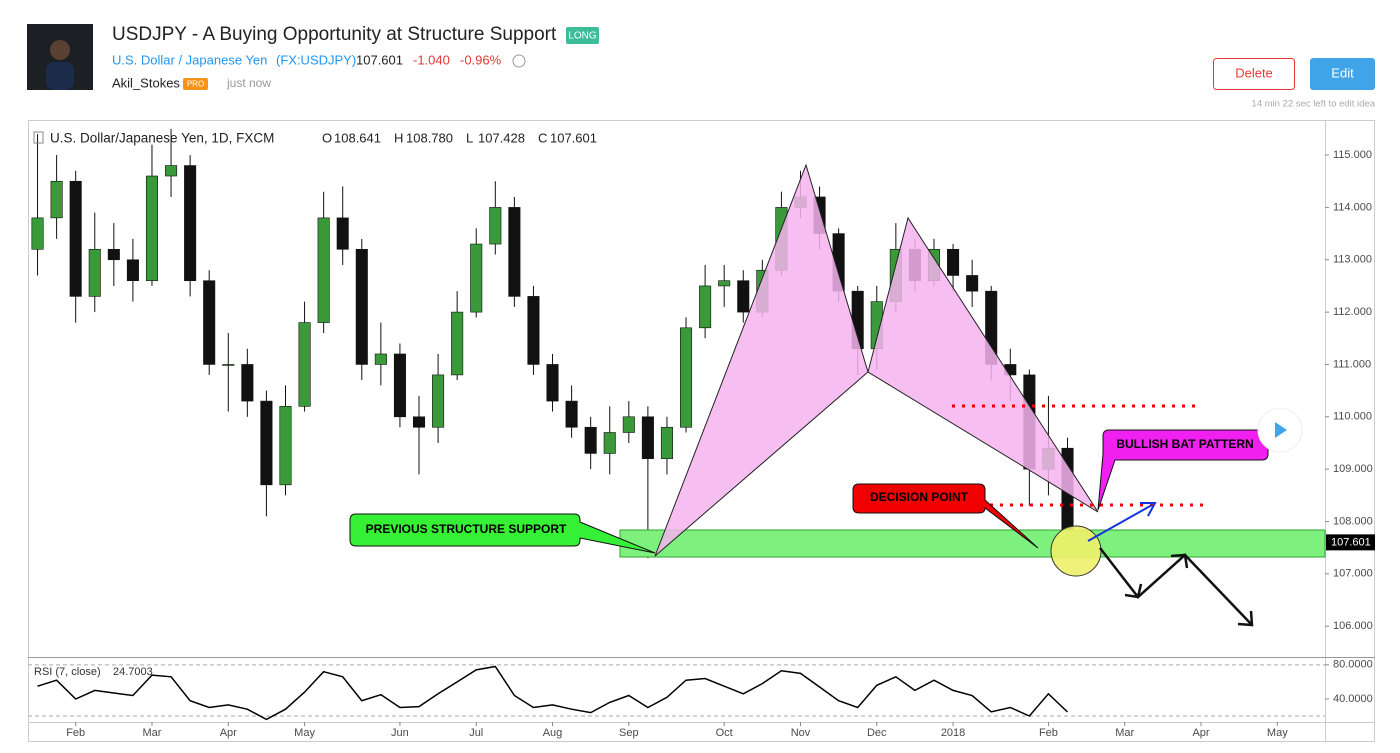 This screenshot has height=753, width=1400. I want to click on author: Akil_Stokes, so click(146, 82).